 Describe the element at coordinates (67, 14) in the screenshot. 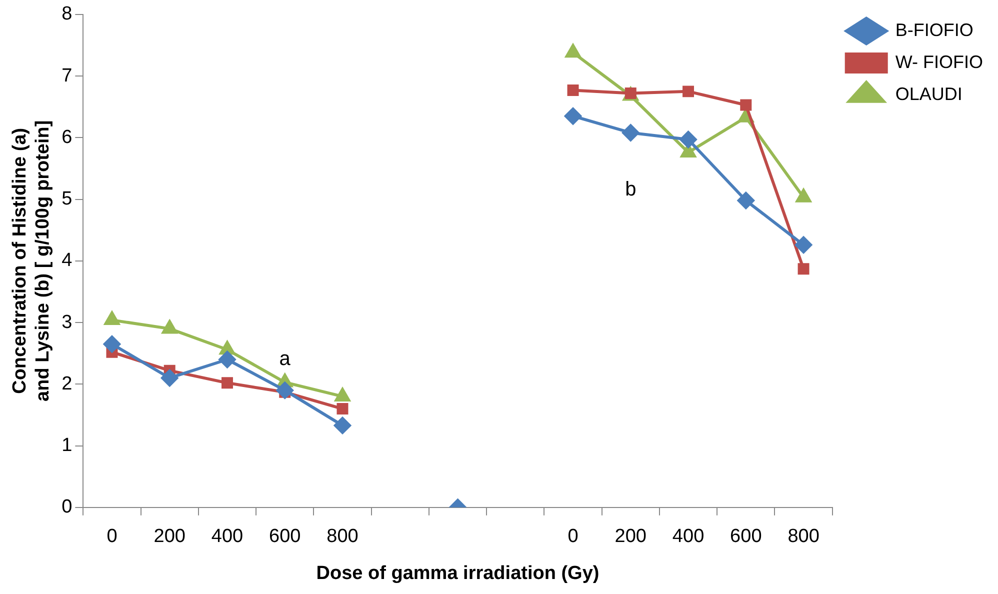

I see `y-tick-label: 8` at that location.